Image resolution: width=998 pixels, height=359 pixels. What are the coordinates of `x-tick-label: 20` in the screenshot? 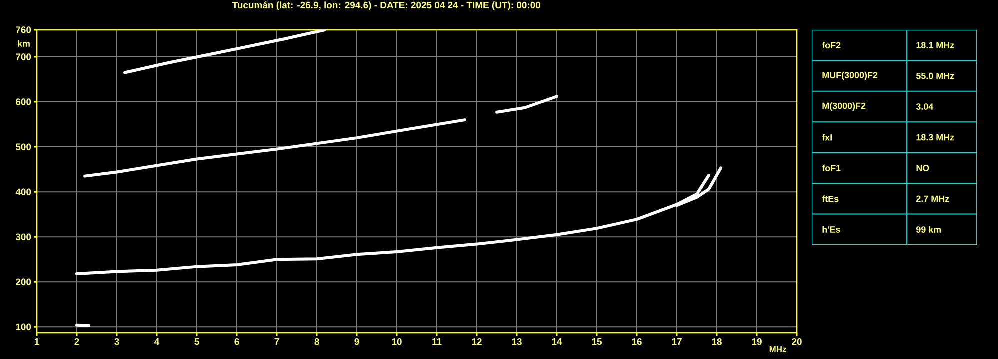 It's located at (797, 342).